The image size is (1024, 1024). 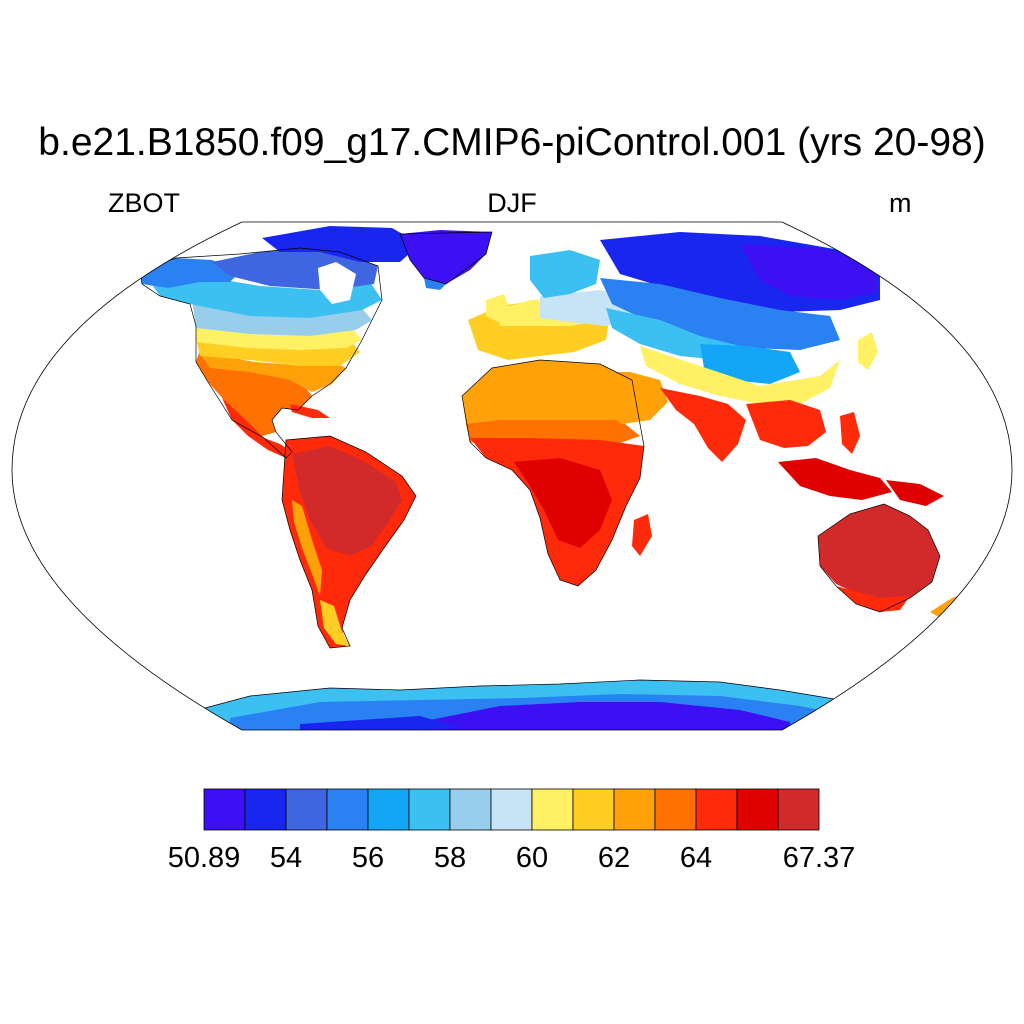 I want to click on middle-east, so click(x=631, y=398).